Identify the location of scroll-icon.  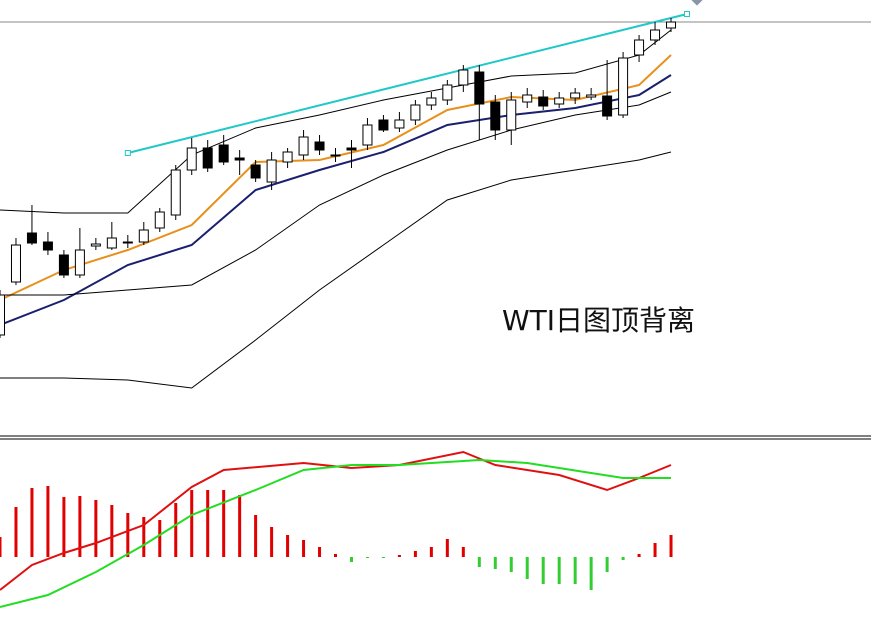
(697, 3).